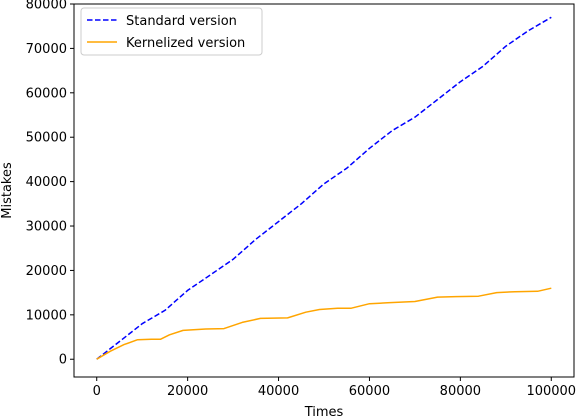 This screenshot has height=418, width=582. Describe the element at coordinates (181, 21) in the screenshot. I see `legend-label: Standard version` at that location.